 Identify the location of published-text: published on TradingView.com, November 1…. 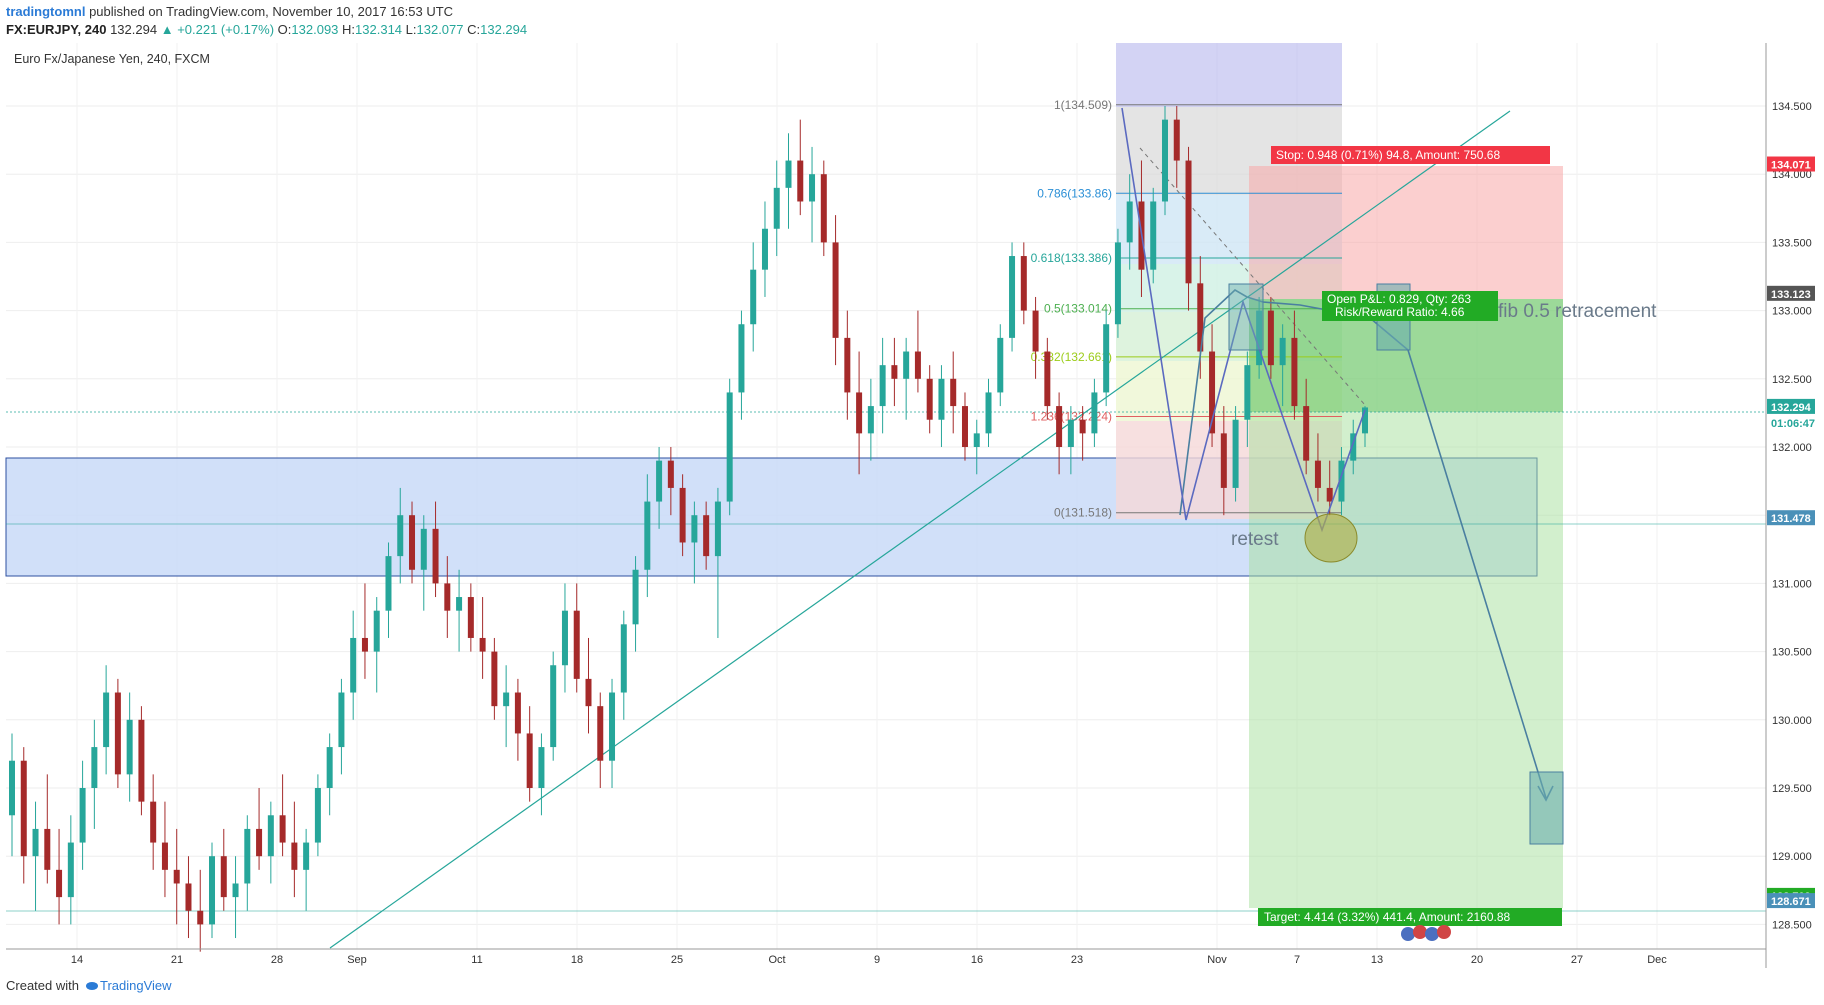
(271, 11).